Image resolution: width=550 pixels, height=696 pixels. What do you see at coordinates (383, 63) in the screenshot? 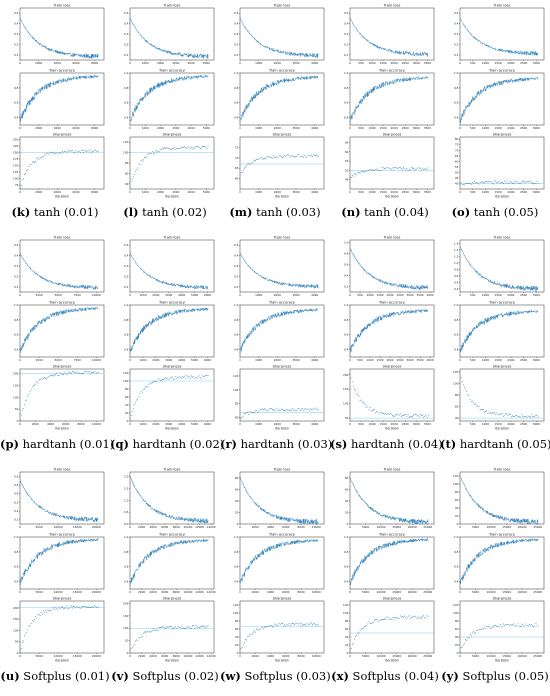
I see `loss-n-xtick-label: 1500` at bounding box center [383, 63].